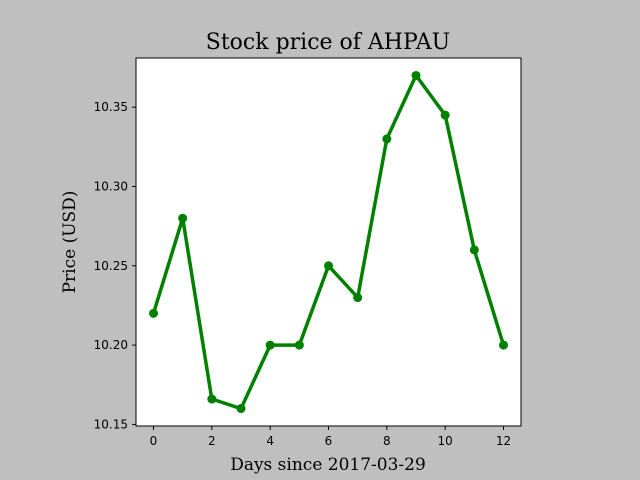 The width and height of the screenshot is (640, 480). What do you see at coordinates (328, 42) in the screenshot?
I see `chart-title: Stock price of AHPAU` at bounding box center [328, 42].